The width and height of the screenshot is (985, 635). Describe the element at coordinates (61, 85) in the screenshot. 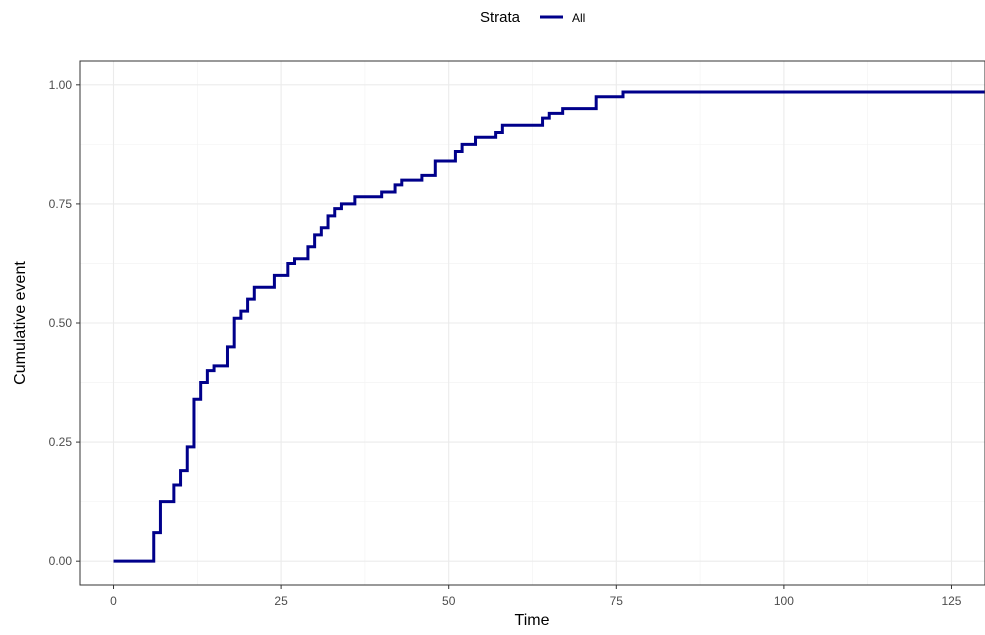

I see `y-tick-label: 1.00` at that location.